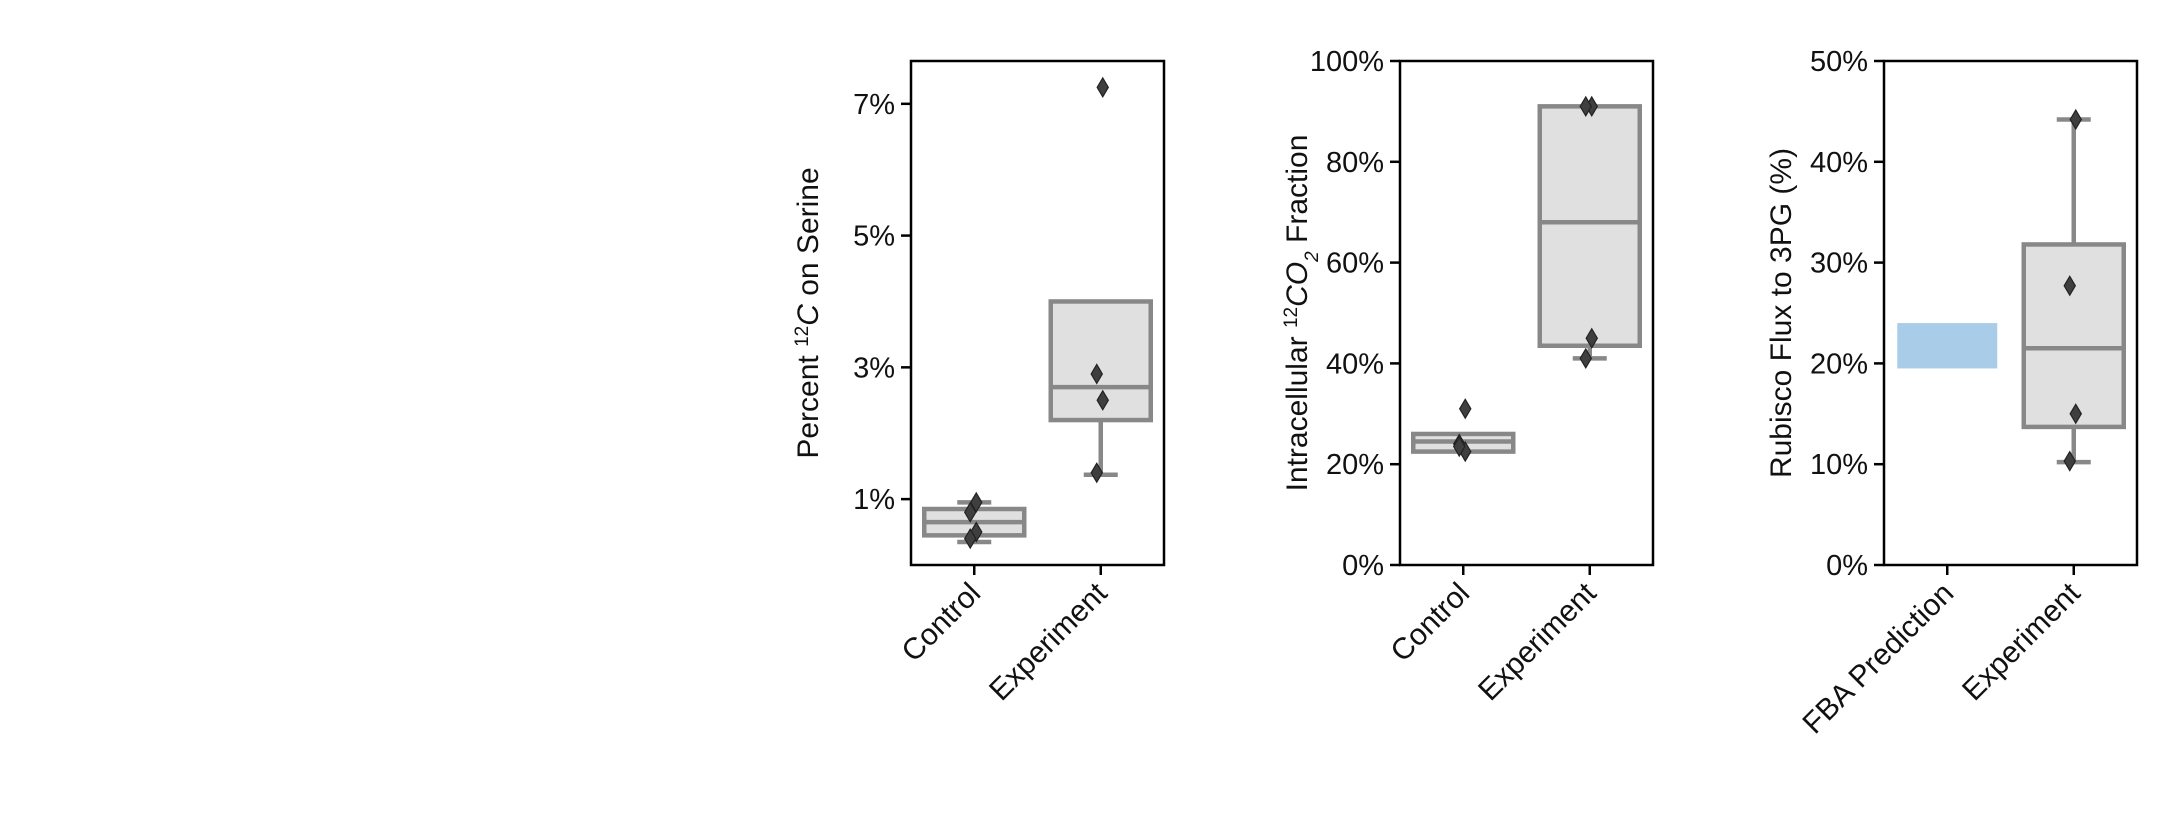  I want to click on y-tick-label: 50%, so click(1839, 62).